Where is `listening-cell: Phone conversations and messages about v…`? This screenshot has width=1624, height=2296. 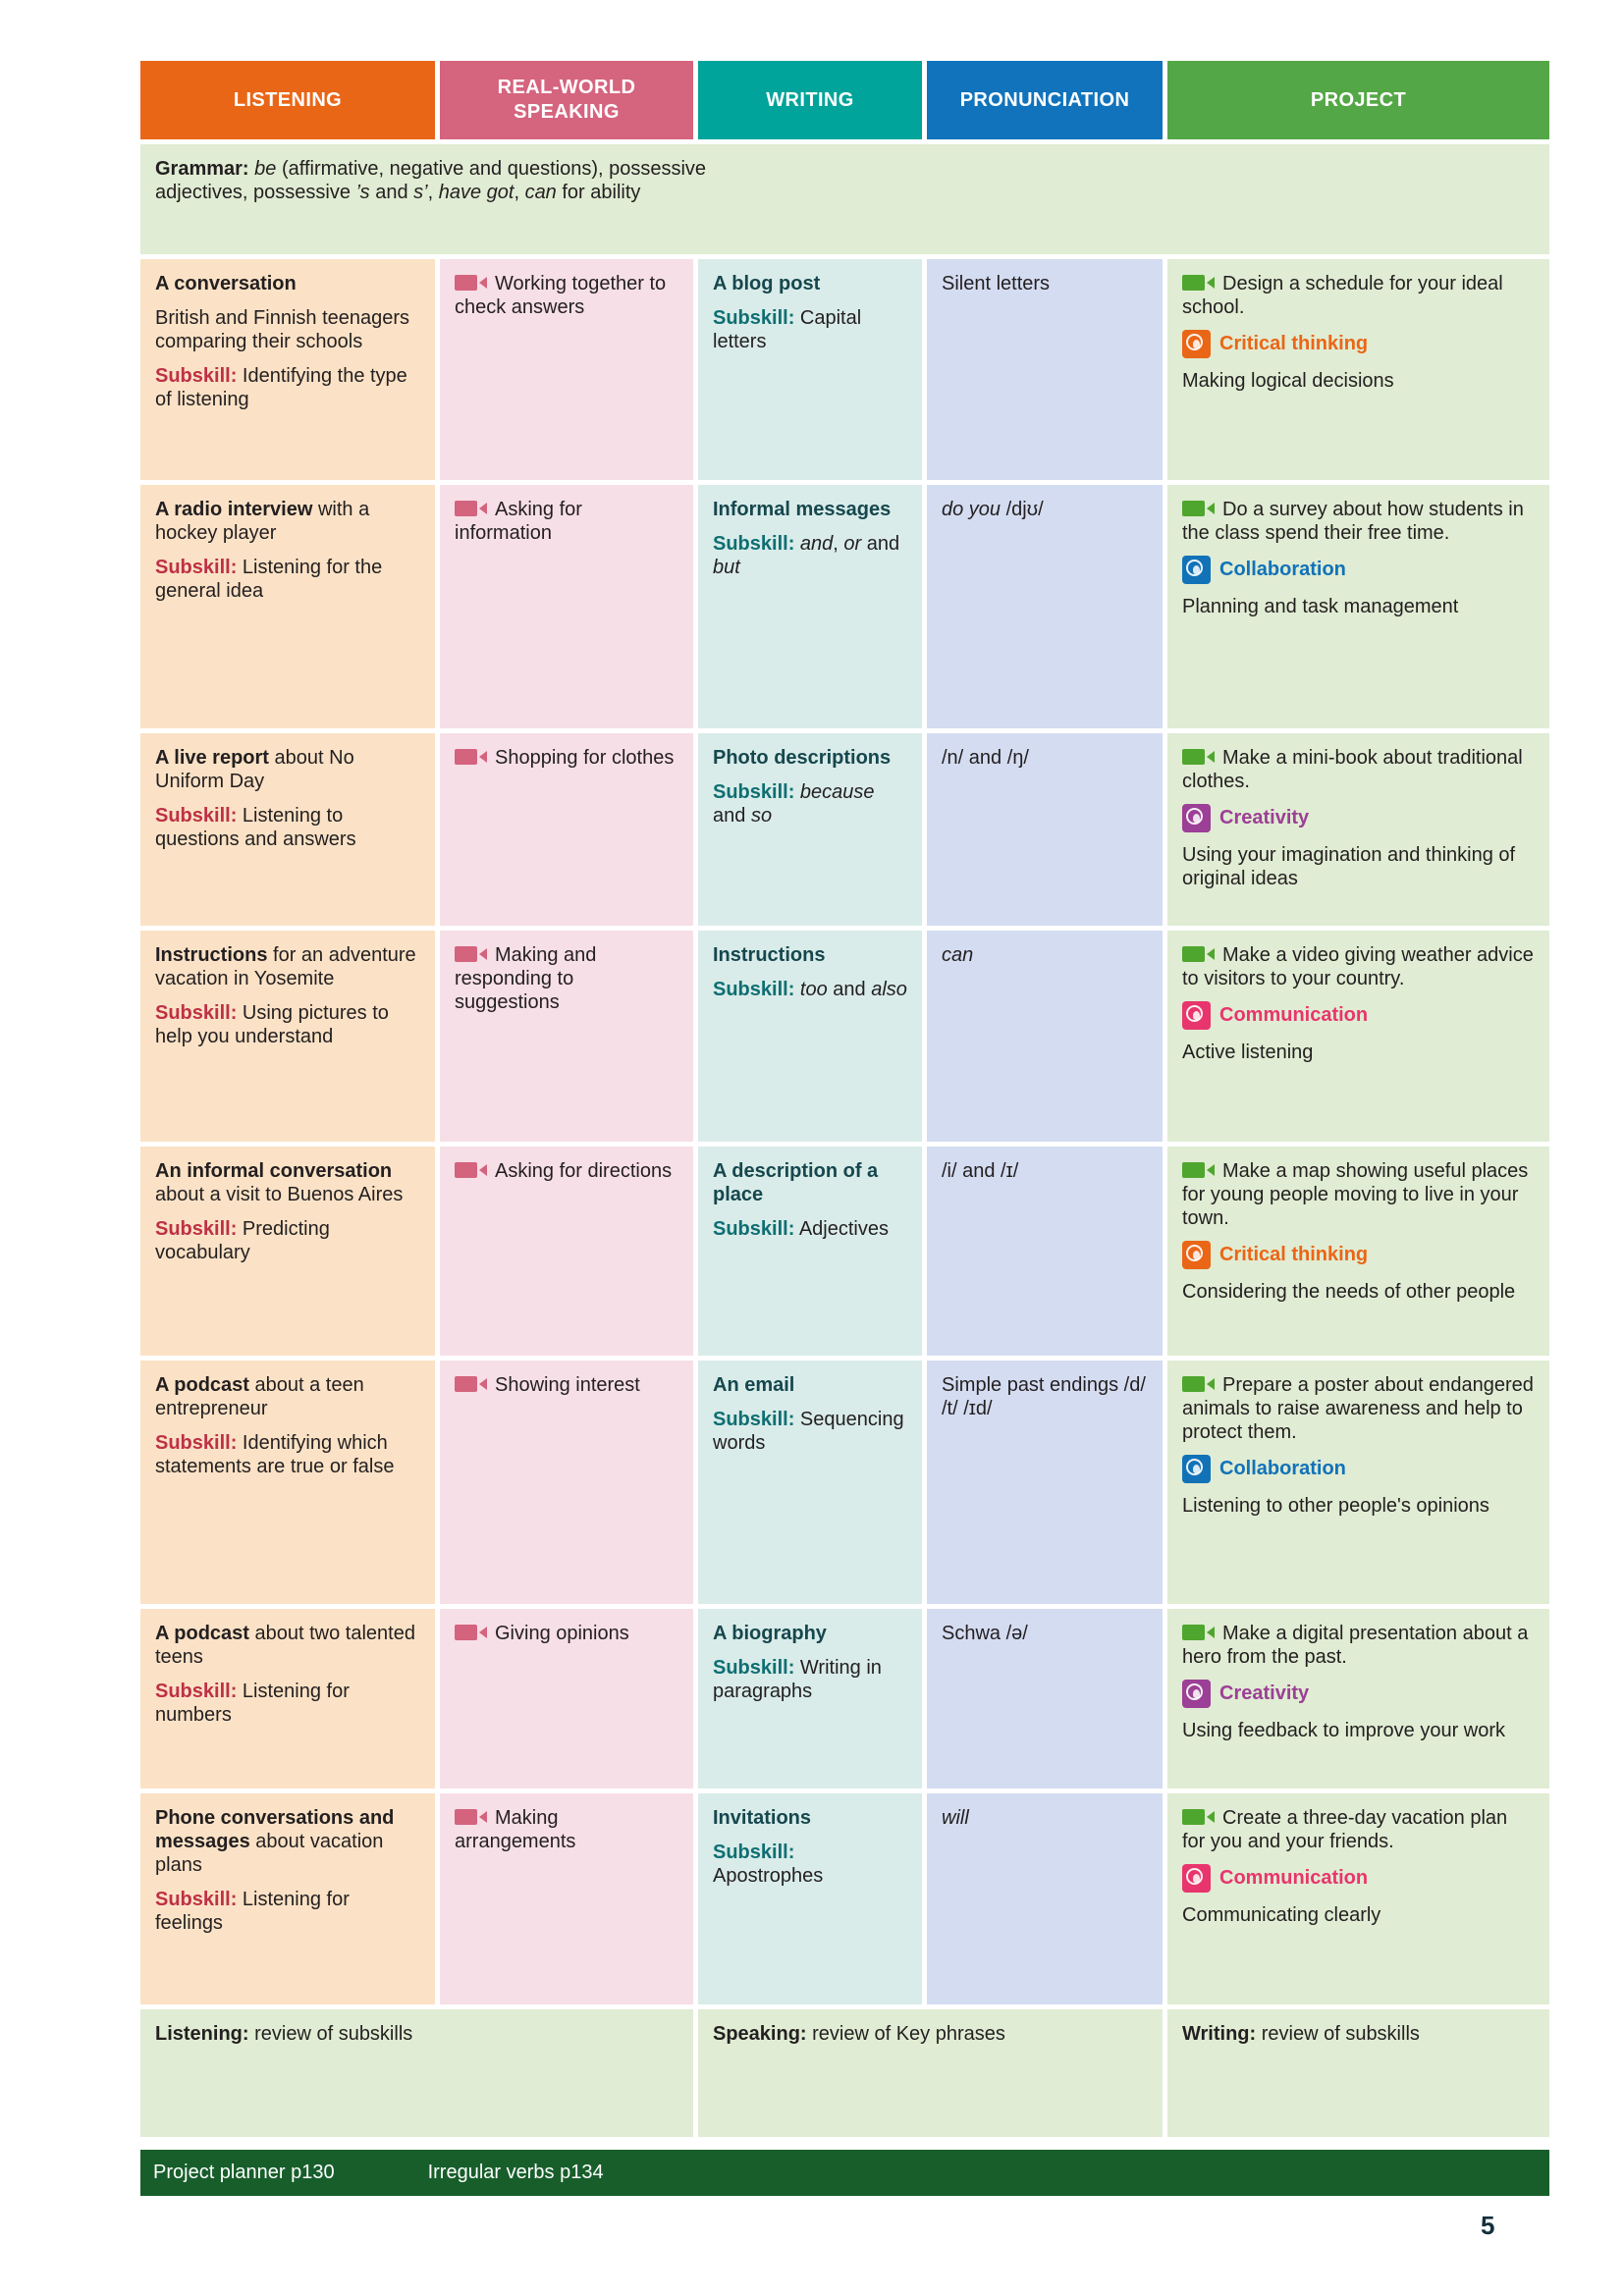
listening-cell: Phone conversations and messages about v… is located at coordinates (287, 1898).